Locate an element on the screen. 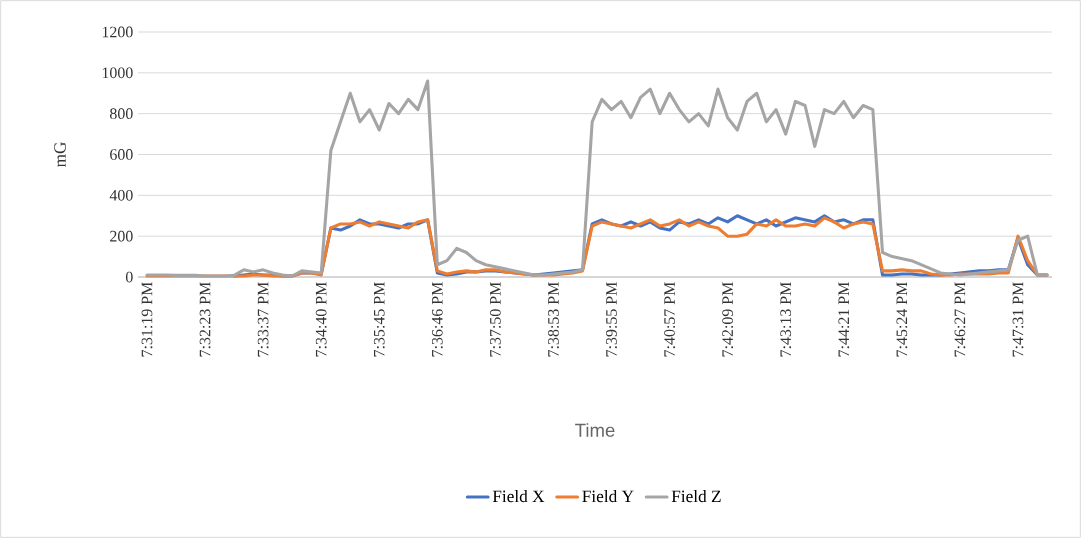  y-tick-label: 600 is located at coordinates (121, 154).